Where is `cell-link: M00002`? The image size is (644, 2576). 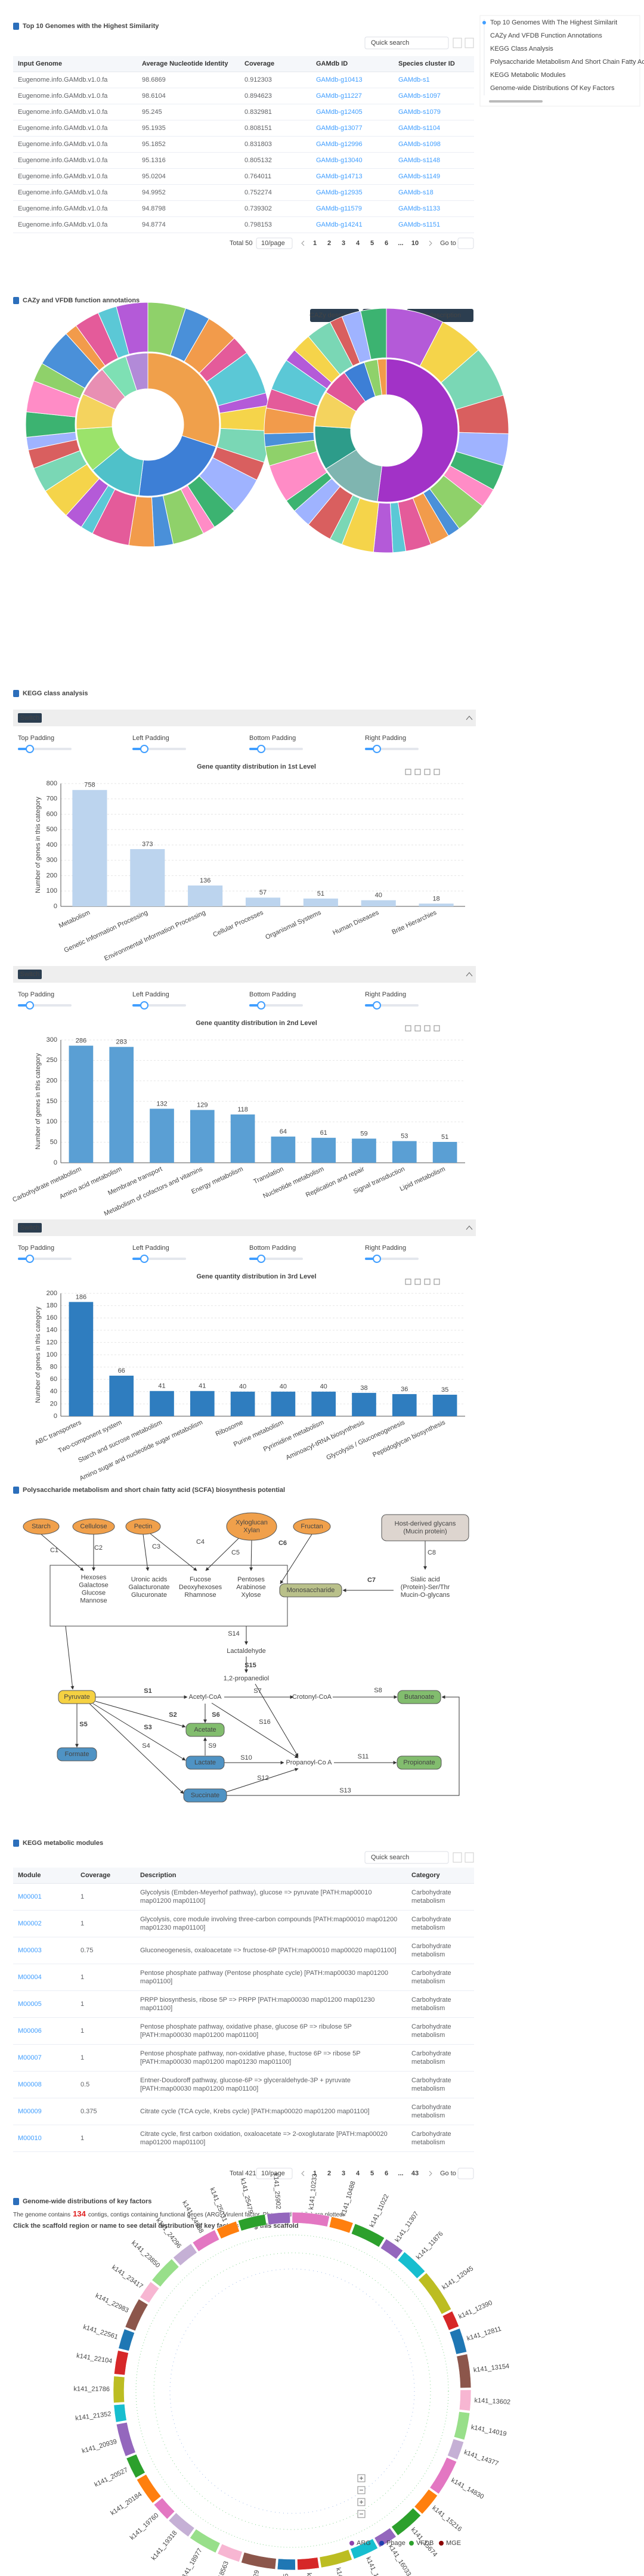 cell-link: M00002 is located at coordinates (30, 1924).